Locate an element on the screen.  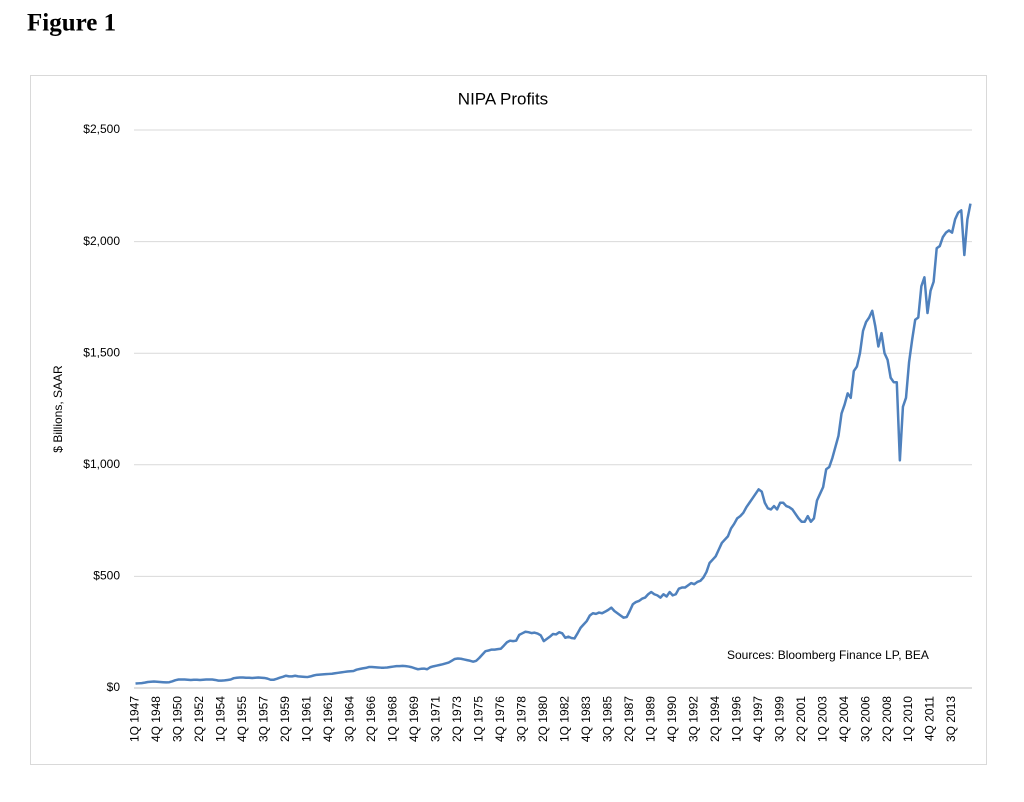
x-tick-label: 1Q 1954 is located at coordinates (221, 719).